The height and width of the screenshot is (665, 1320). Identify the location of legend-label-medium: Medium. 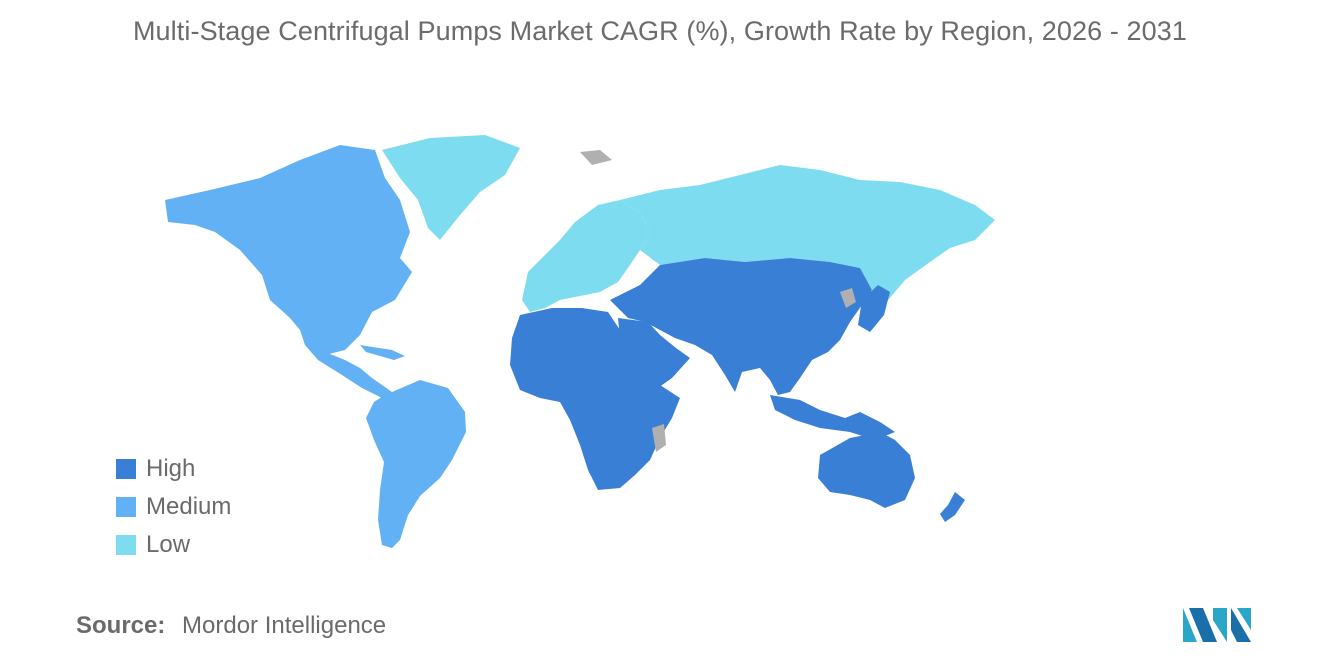
(189, 506).